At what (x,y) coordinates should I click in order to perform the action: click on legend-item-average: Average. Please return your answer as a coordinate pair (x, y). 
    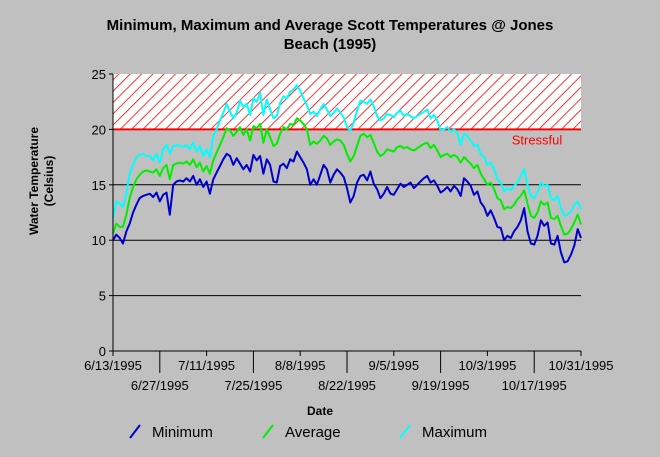
    Looking at the image, I should click on (301, 432).